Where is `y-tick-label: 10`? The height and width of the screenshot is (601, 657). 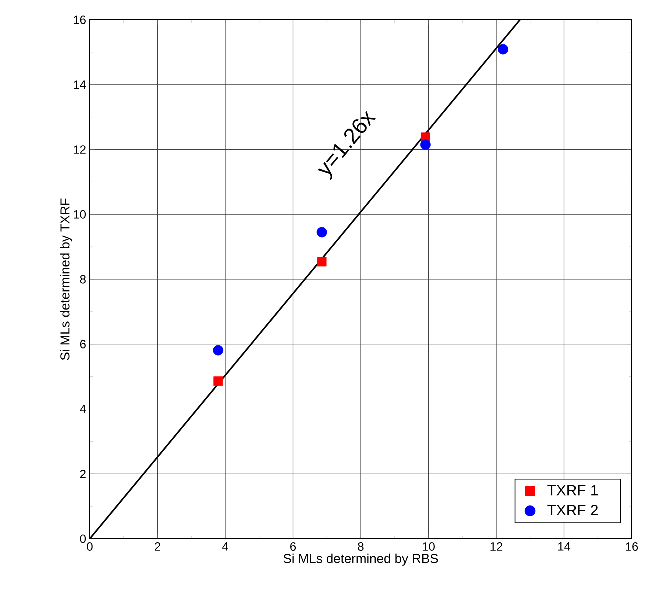
y-tick-label: 10 is located at coordinates (80, 214).